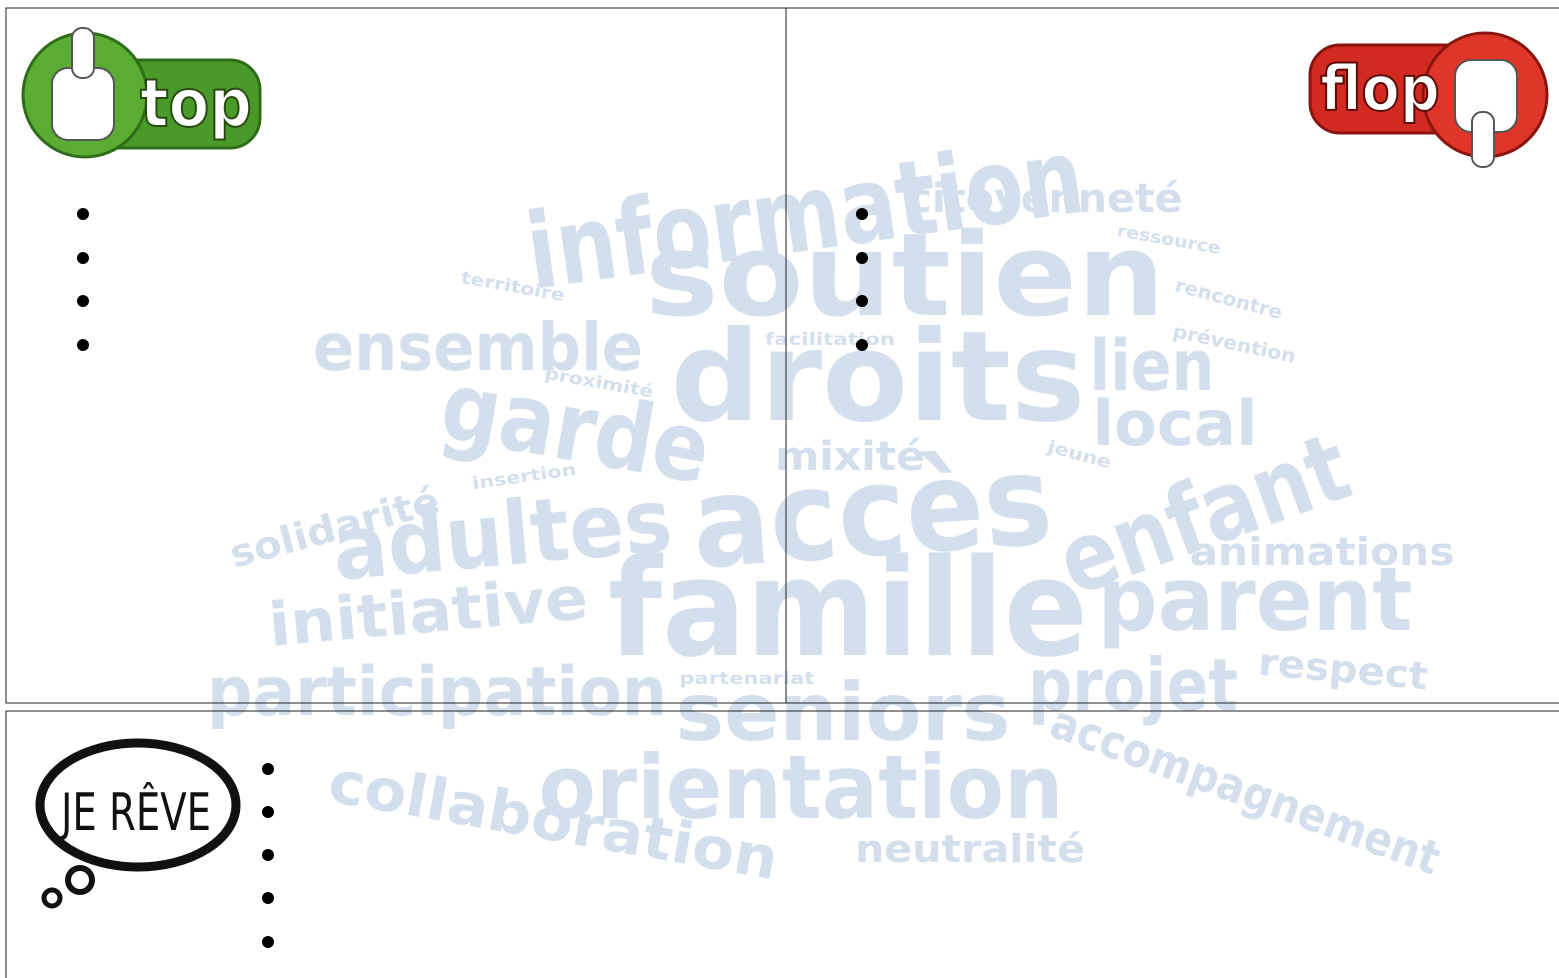 This screenshot has height=978, width=1559. What do you see at coordinates (850, 457) in the screenshot?
I see `cloud-word: mixité` at bounding box center [850, 457].